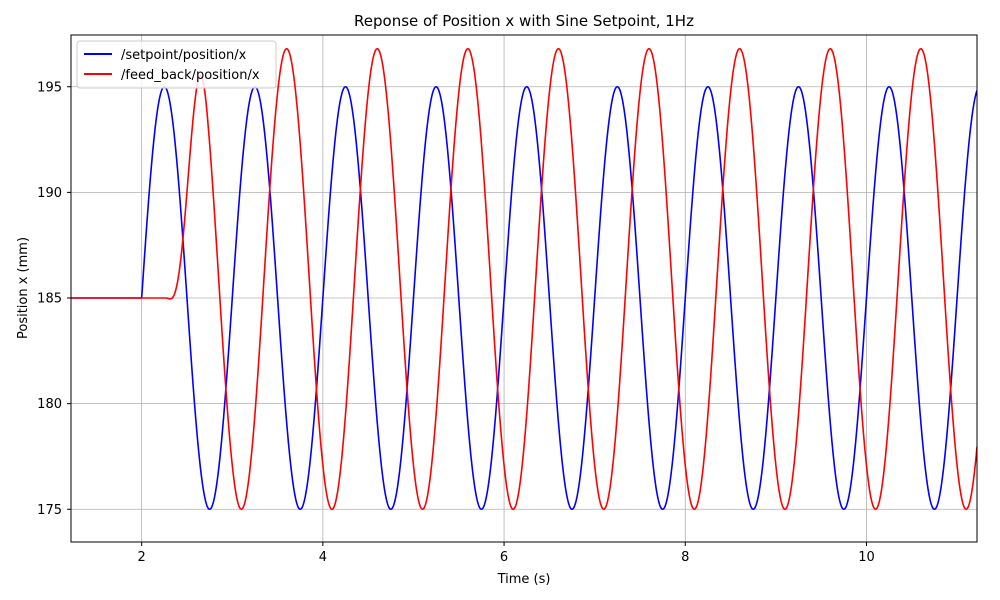 The image size is (1000, 600). Describe the element at coordinates (866, 557) in the screenshot. I see `x-tick-label: 10` at that location.